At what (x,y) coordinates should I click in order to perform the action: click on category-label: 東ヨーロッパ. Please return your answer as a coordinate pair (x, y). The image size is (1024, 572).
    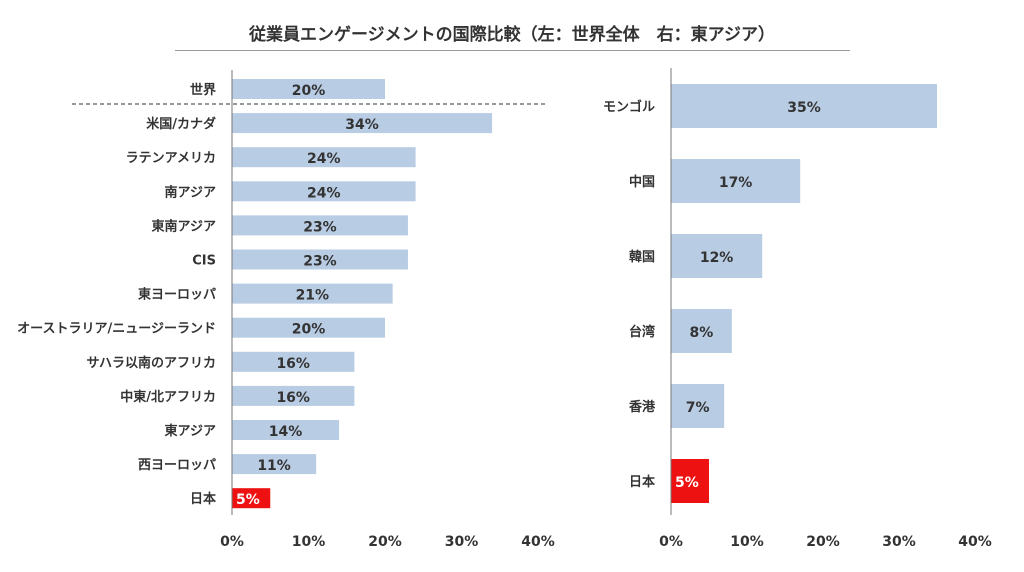
    Looking at the image, I should click on (177, 295).